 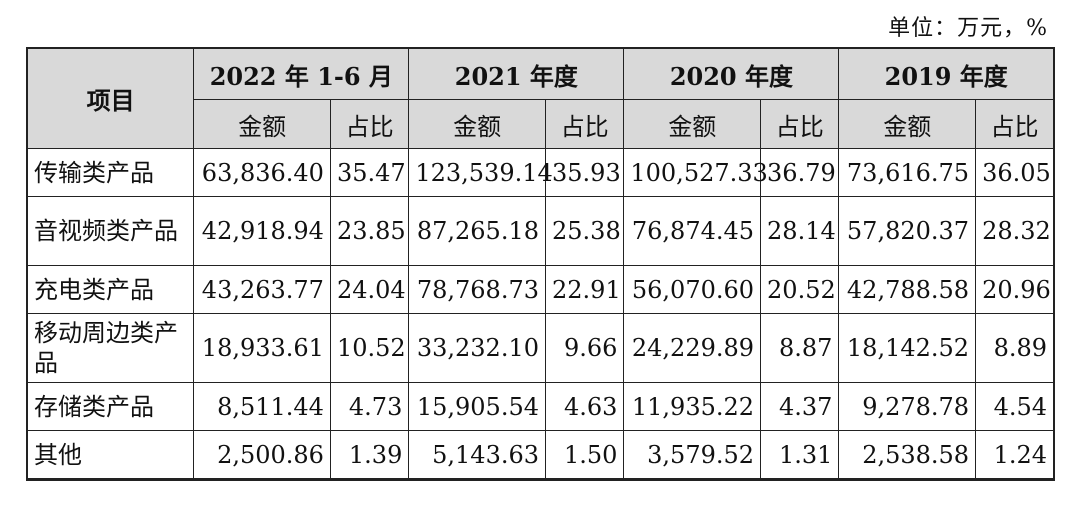 What do you see at coordinates (369, 455) in the screenshot?
I see `cell-ratio: 1.39` at bounding box center [369, 455].